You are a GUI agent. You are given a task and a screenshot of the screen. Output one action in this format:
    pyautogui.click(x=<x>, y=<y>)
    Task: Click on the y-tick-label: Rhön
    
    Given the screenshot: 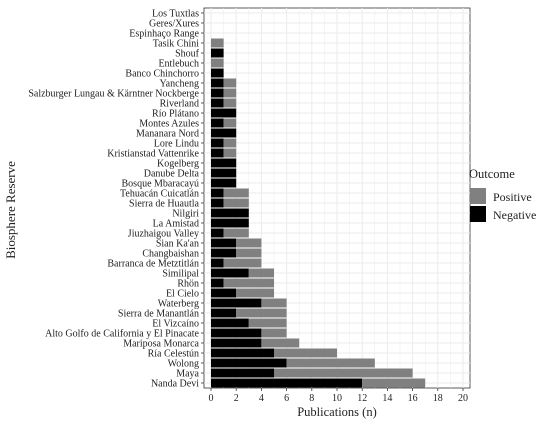 What is the action you would take?
    pyautogui.click(x=188, y=284)
    